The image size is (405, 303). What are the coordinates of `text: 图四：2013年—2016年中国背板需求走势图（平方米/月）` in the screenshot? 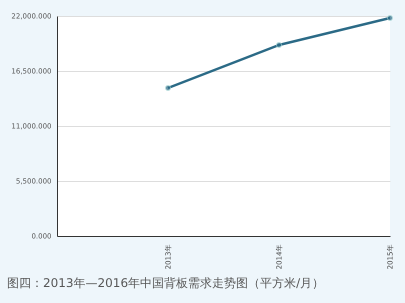 It's located at (165, 283).